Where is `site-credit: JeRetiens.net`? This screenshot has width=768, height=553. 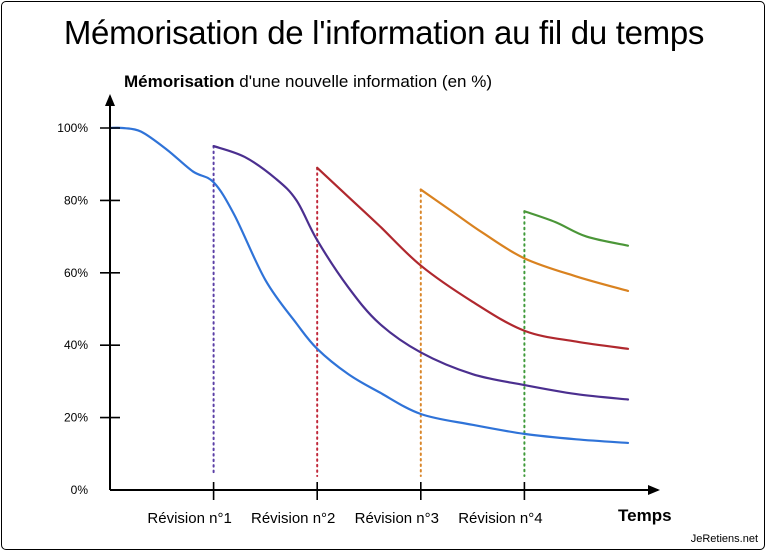 site-credit: JeRetiens.net is located at coordinates (724, 539).